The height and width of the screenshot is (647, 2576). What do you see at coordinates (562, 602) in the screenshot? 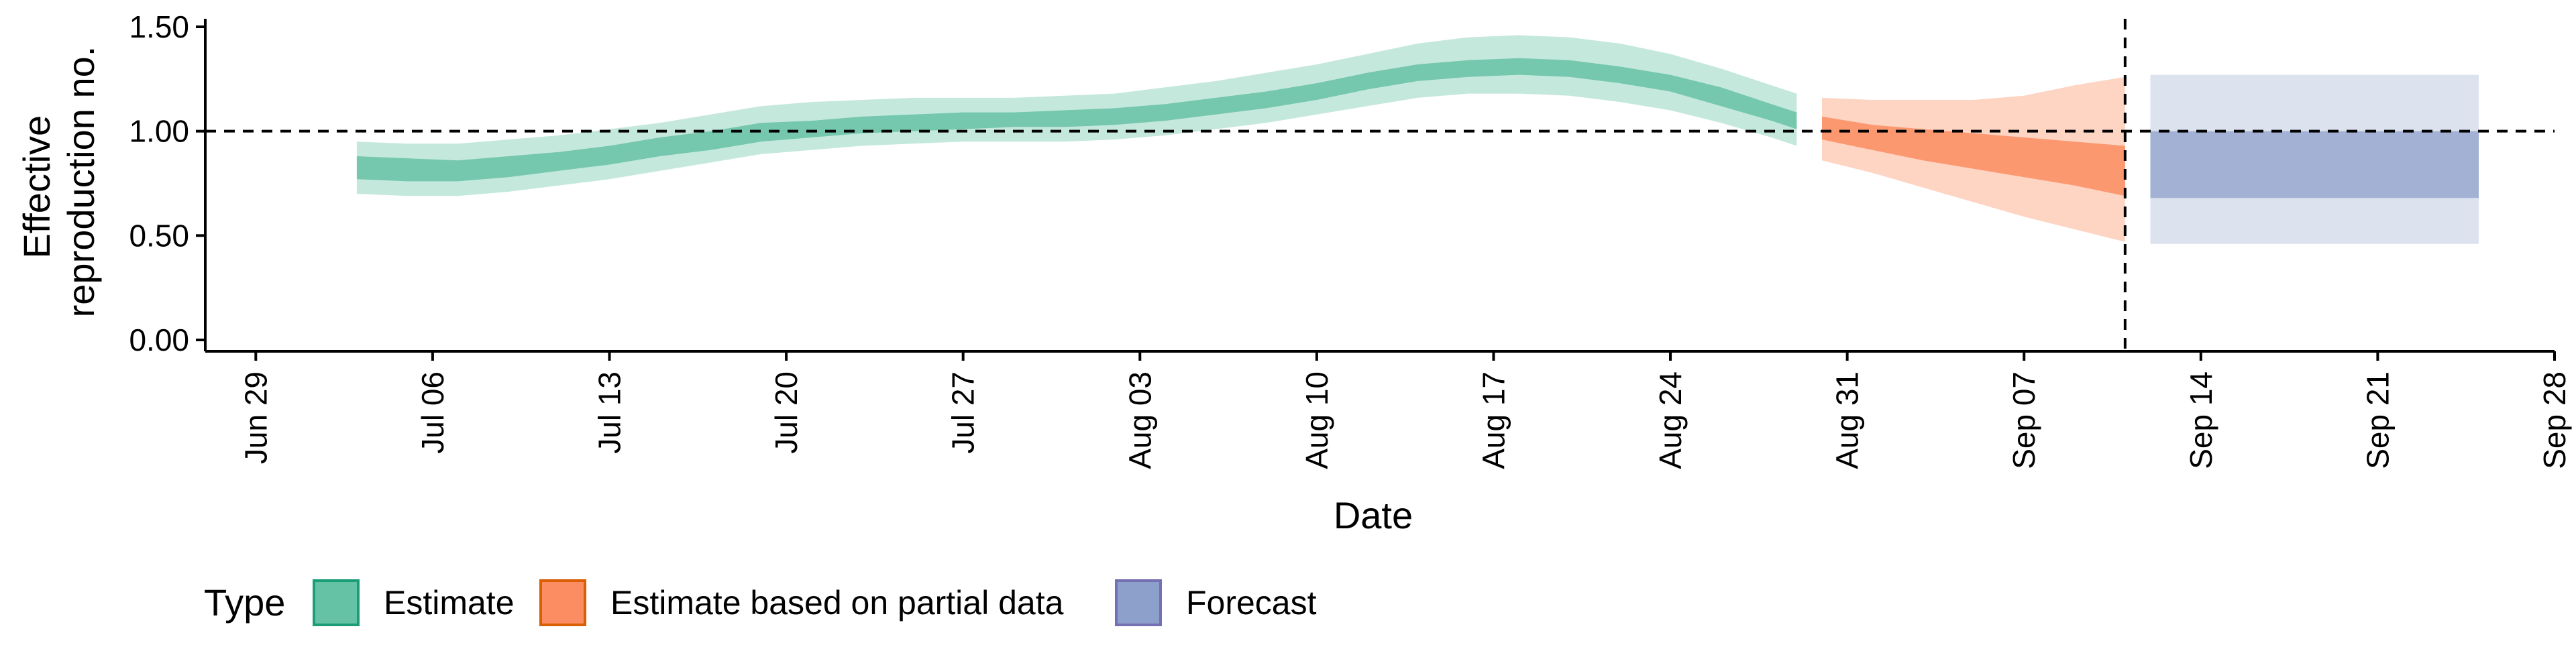
I see `legend-key-estimate-based-on-partial-data` at bounding box center [562, 602].